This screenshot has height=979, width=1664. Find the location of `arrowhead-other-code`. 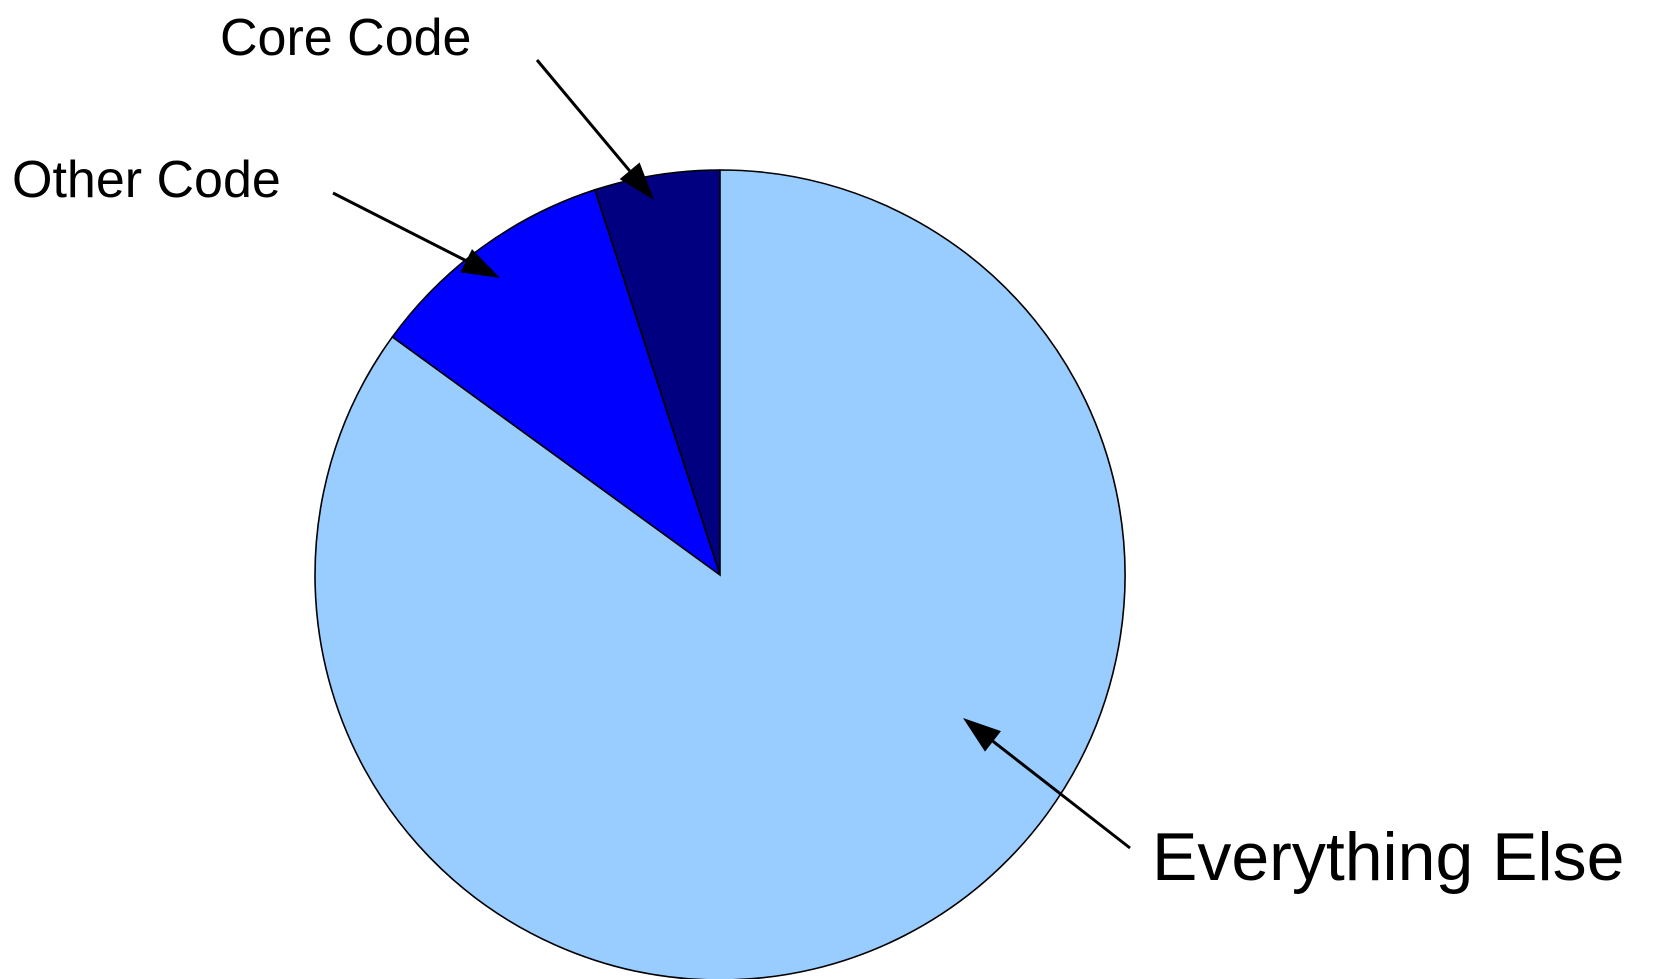

arrowhead-other-code is located at coordinates (480, 263).